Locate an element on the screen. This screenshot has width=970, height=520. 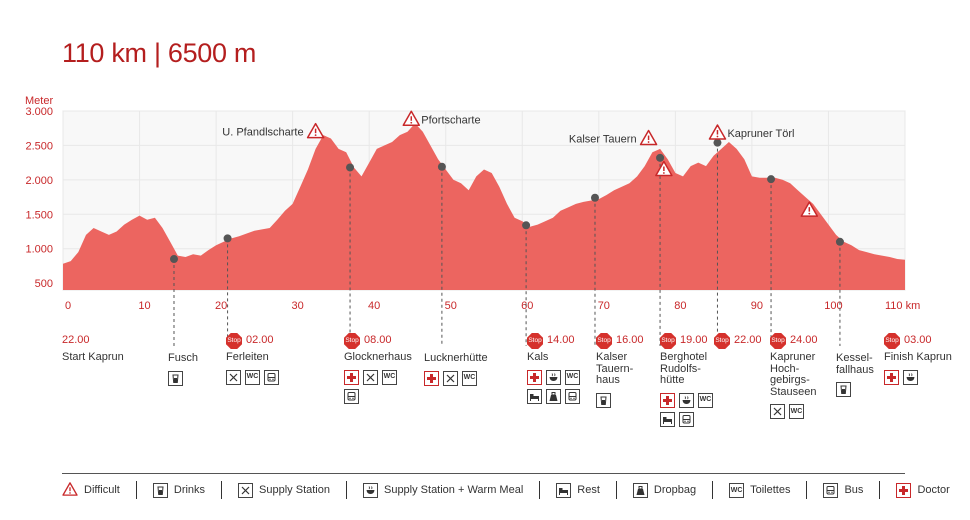
time-value: 19.00 is located at coordinates (694, 340).